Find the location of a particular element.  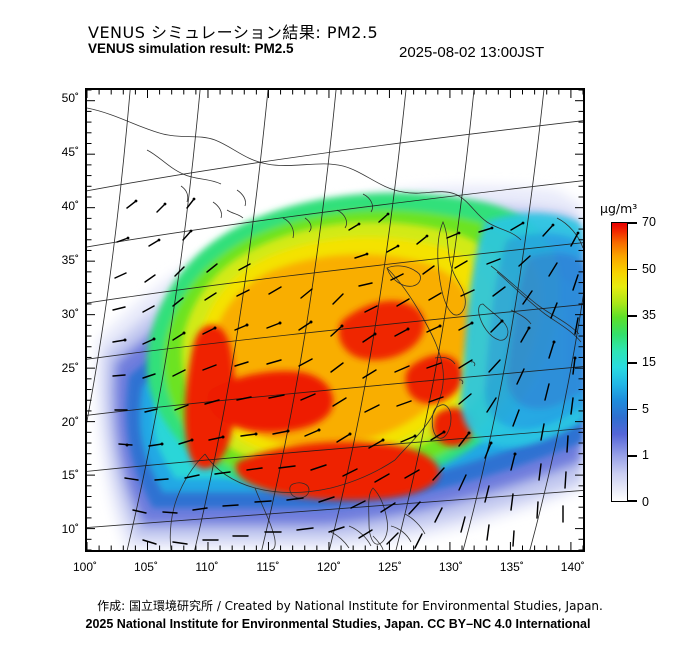

colorbar-gradient is located at coordinates (619, 362).